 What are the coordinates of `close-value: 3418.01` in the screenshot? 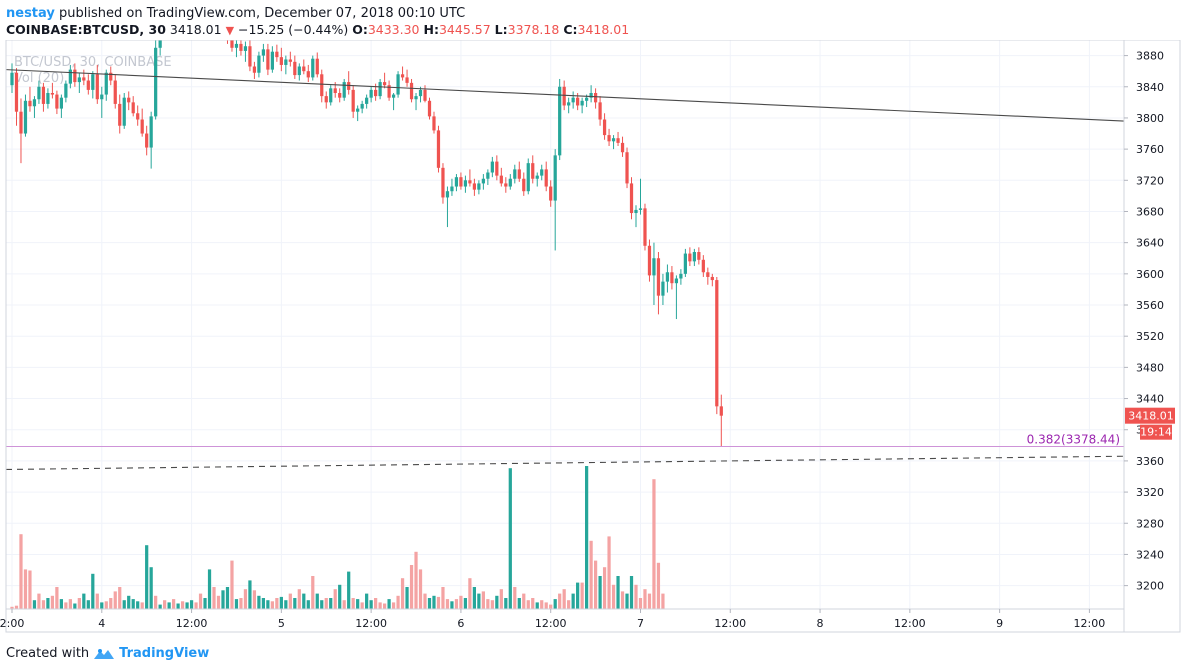 It's located at (603, 29).